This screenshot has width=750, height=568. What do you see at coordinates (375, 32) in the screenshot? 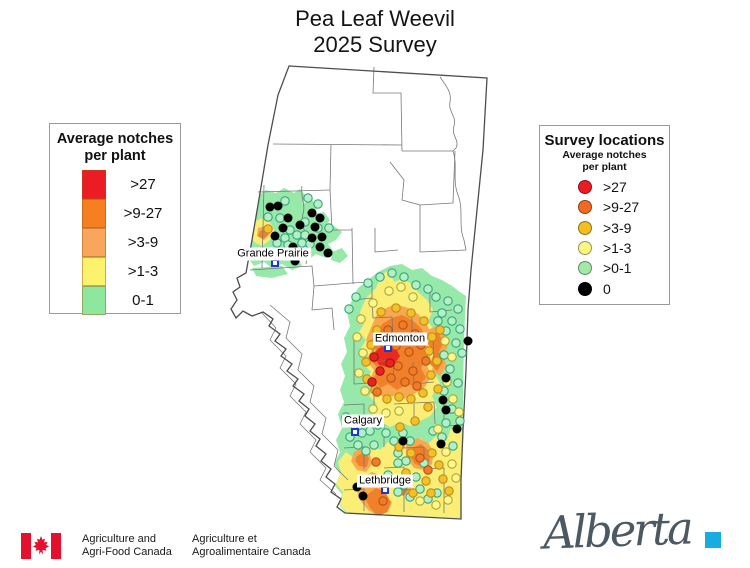
I see `page-title: Pea Leaf Weevil 2025 Survey` at bounding box center [375, 32].